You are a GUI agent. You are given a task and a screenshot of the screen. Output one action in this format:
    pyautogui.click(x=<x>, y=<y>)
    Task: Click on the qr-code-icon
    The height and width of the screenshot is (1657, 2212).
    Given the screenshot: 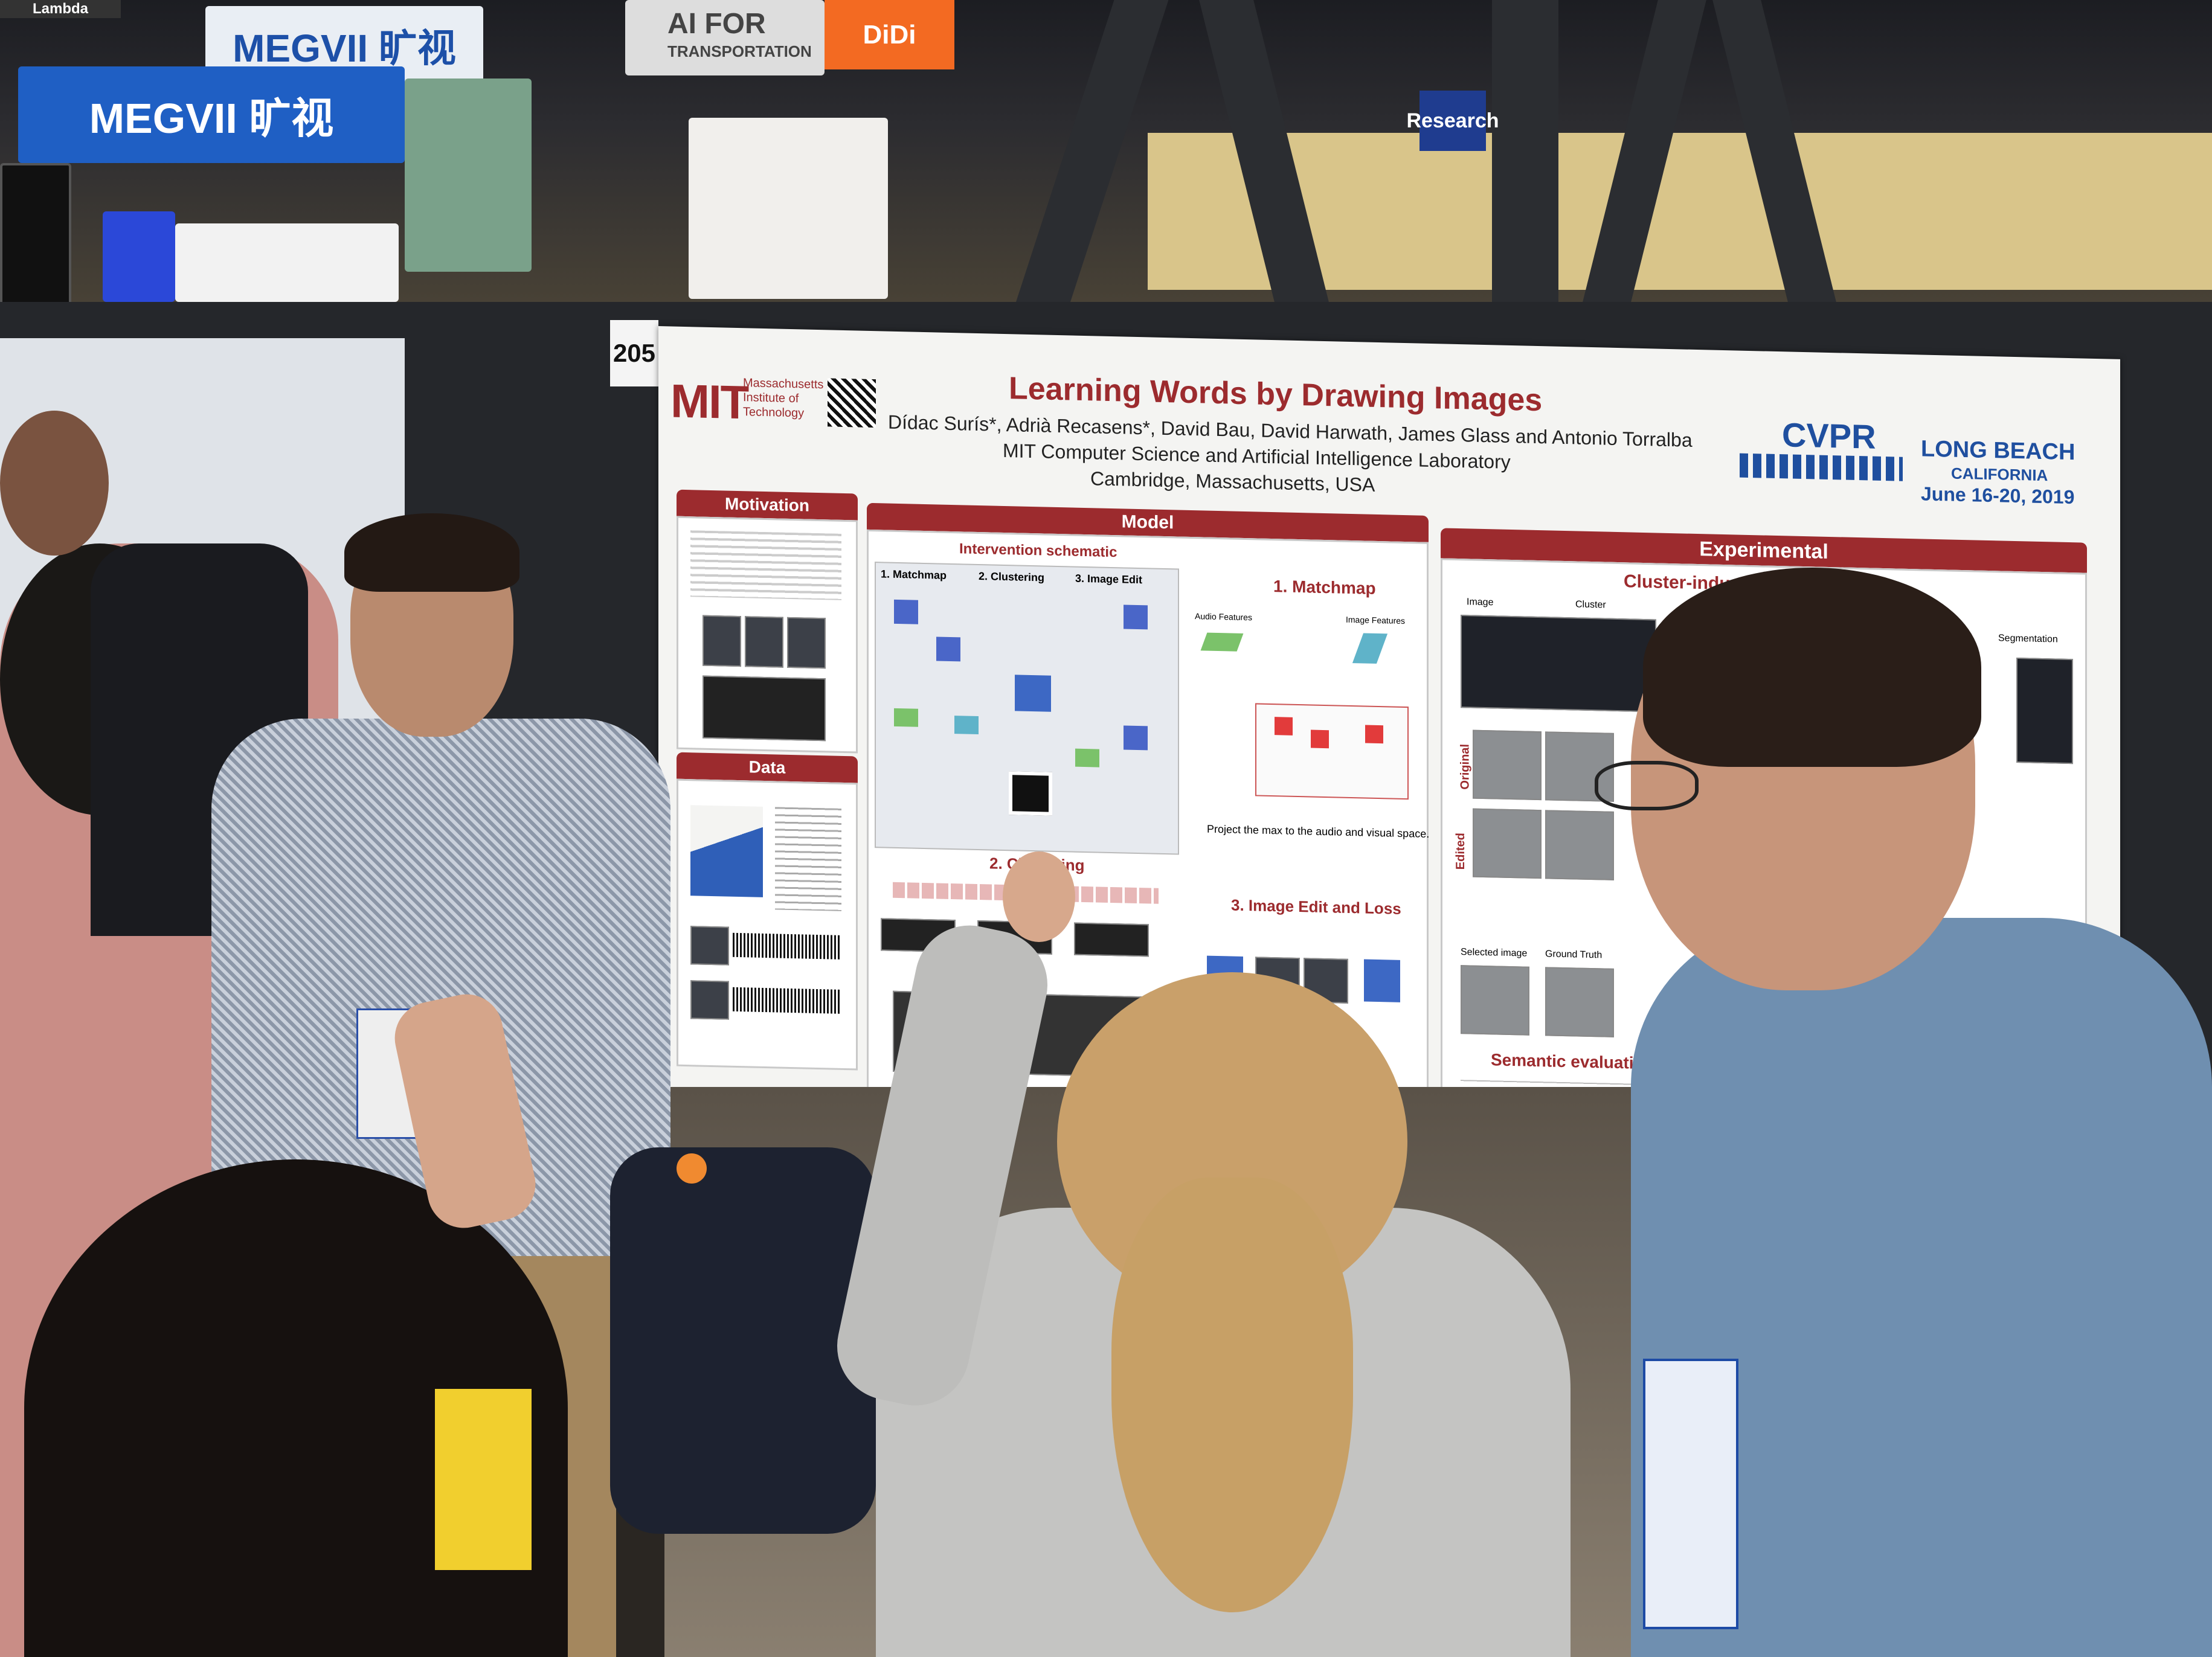 What is the action you would take?
    pyautogui.click(x=852, y=403)
    